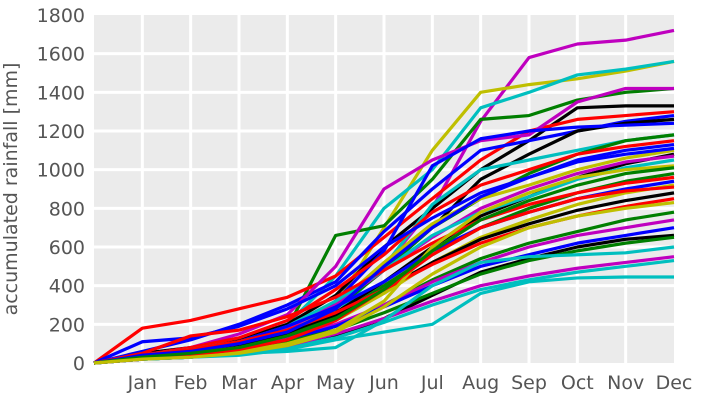 This screenshot has height=400, width=706. What do you see at coordinates (191, 383) in the screenshot?
I see `x-tick-label: Feb` at bounding box center [191, 383].